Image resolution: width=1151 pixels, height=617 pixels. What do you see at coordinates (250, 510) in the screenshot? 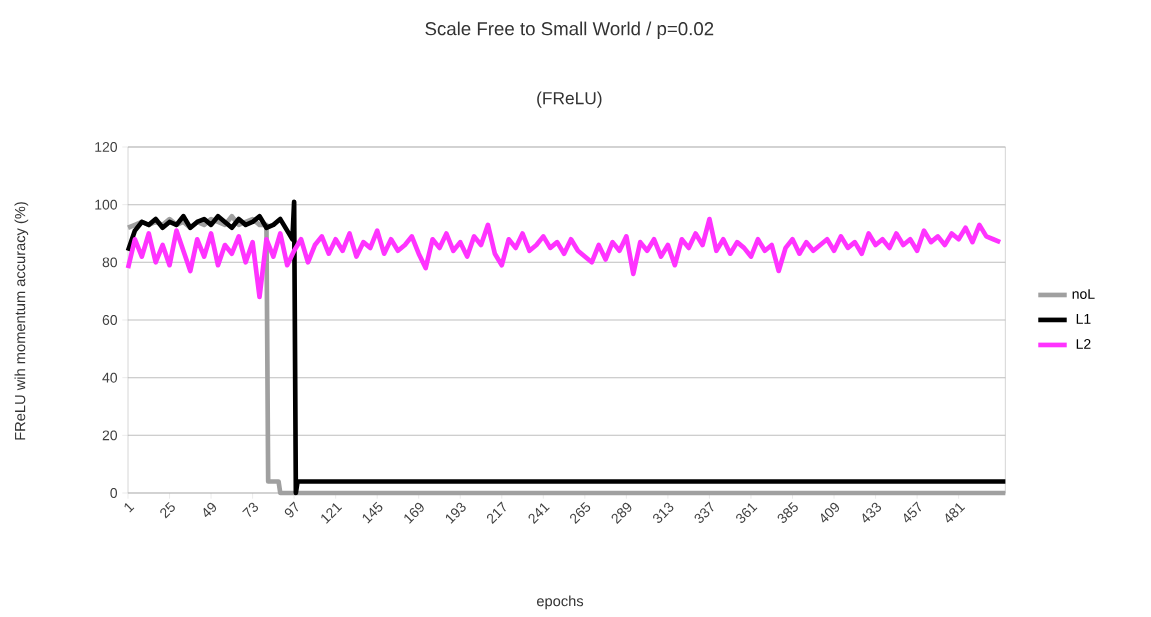
I see `x-tick-label: 73` at bounding box center [250, 510].